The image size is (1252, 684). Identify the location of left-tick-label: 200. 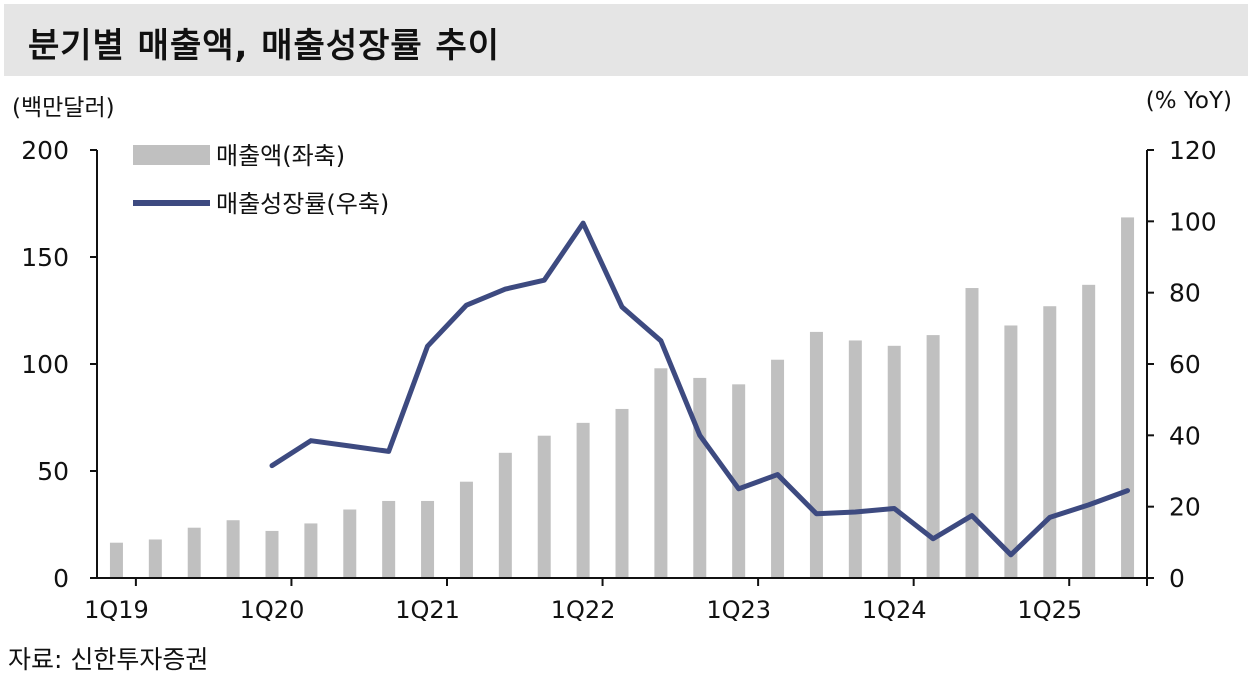
(45, 150).